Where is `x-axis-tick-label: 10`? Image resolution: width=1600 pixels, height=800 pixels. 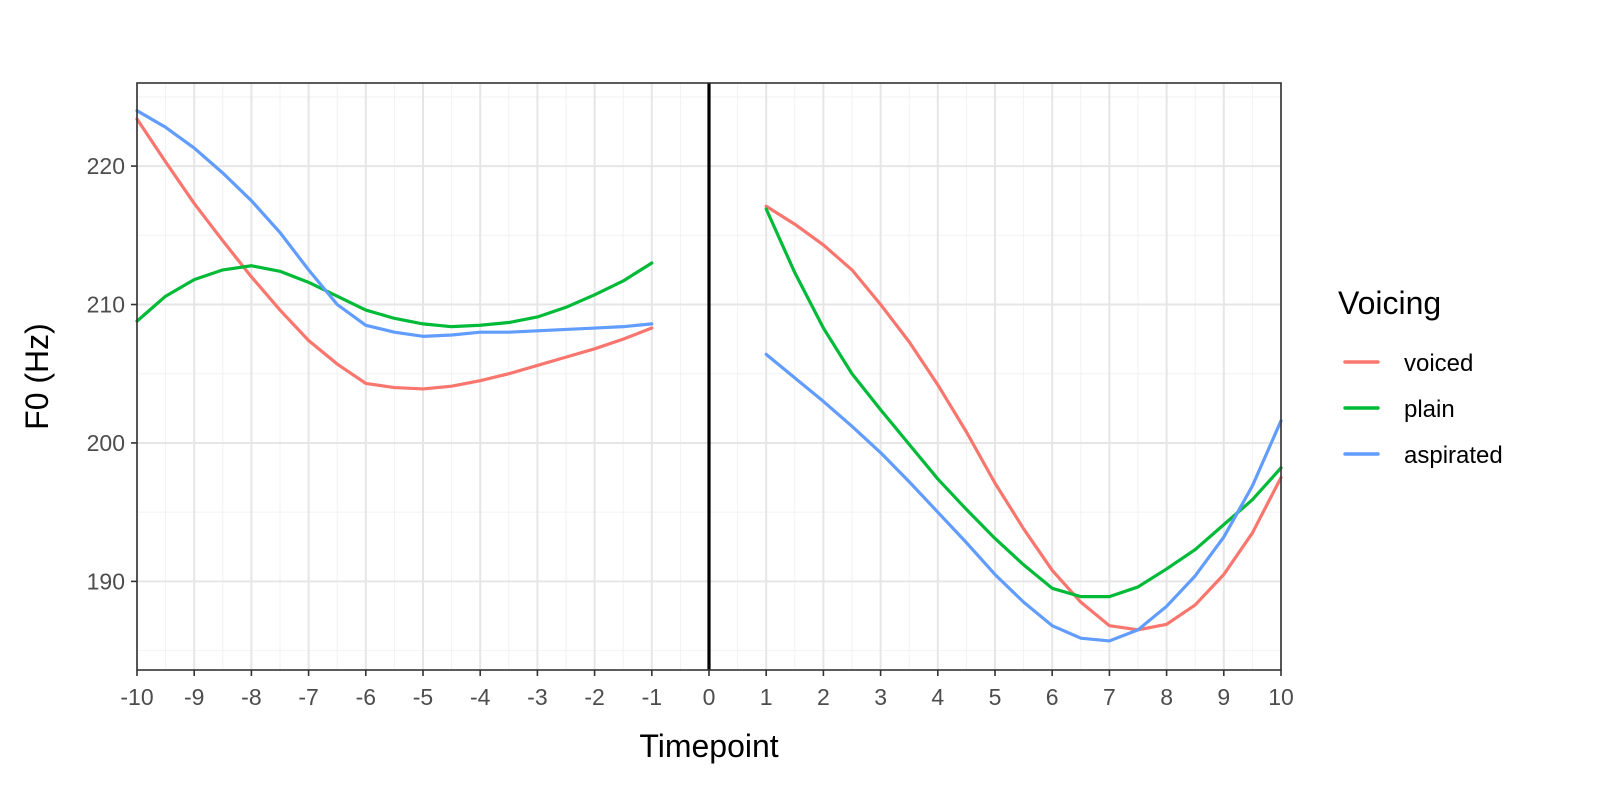
x-axis-tick-label: 10 is located at coordinates (1281, 697).